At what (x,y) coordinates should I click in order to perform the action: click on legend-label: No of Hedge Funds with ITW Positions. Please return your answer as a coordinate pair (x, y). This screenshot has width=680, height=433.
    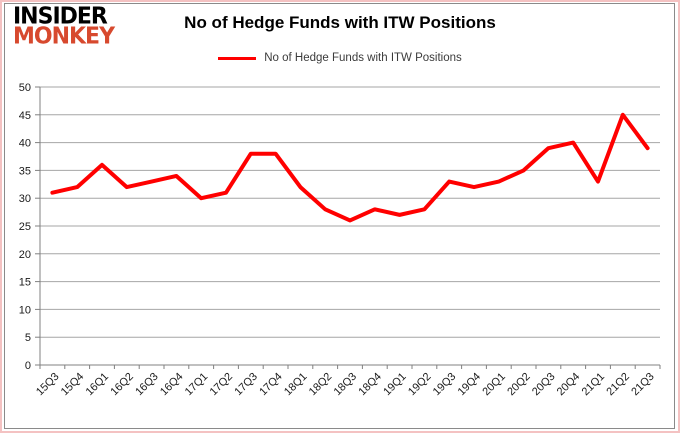
    Looking at the image, I should click on (363, 58).